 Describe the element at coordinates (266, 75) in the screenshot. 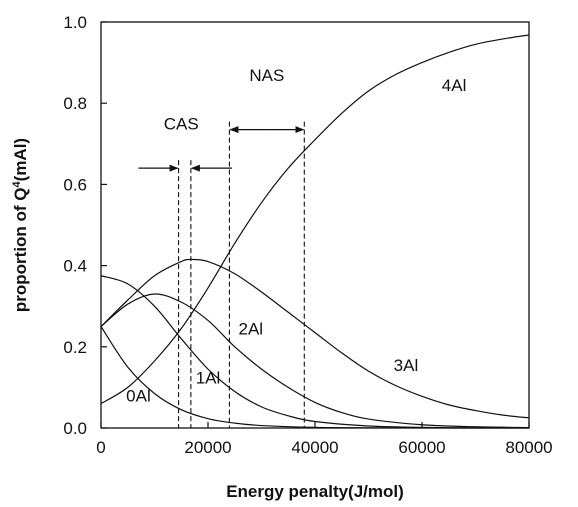

I see `range-label-nas: NAS` at that location.